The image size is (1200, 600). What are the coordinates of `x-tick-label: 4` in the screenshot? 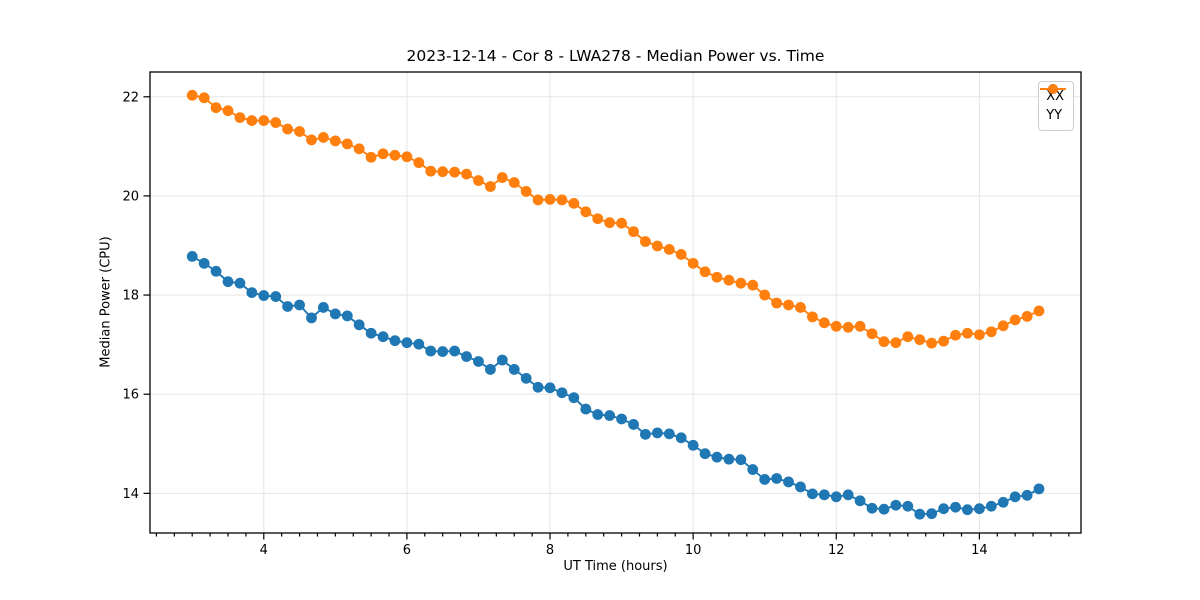 It's located at (264, 550).